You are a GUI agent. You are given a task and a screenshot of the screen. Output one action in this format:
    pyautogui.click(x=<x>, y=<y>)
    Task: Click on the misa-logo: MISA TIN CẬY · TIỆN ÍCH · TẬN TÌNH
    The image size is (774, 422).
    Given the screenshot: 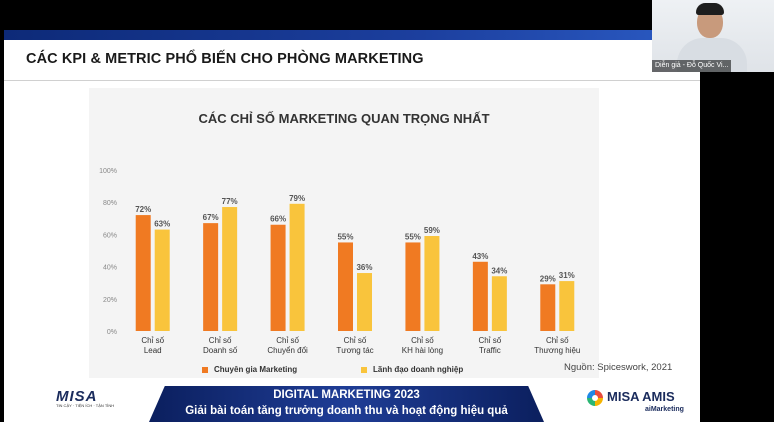 What is the action you would take?
    pyautogui.click(x=86, y=402)
    